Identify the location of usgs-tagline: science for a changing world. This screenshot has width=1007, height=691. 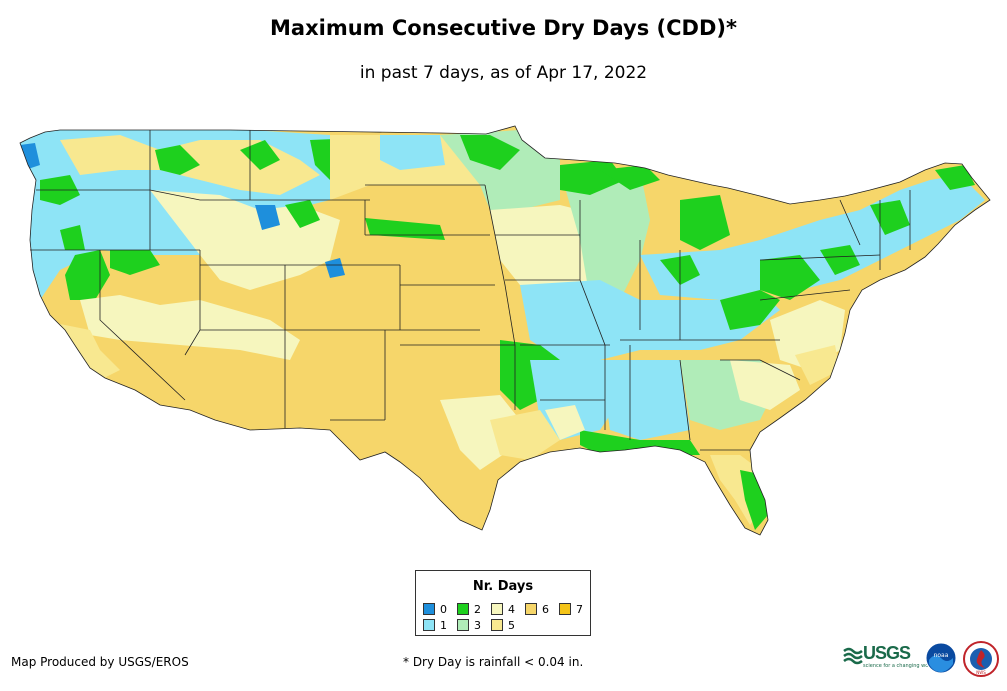
(899, 666).